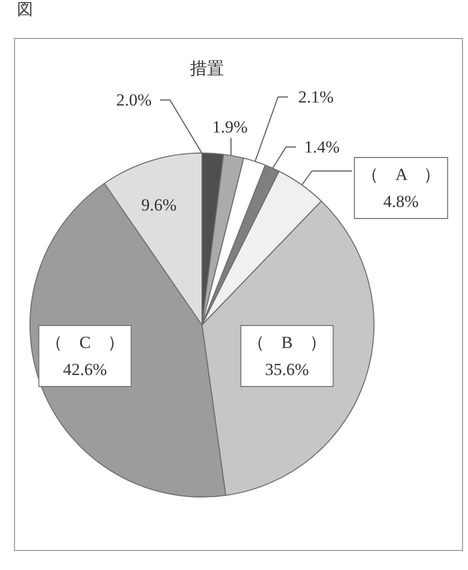 This screenshot has width=468, height=570. I want to click on data-label: 35.6%, so click(287, 369).